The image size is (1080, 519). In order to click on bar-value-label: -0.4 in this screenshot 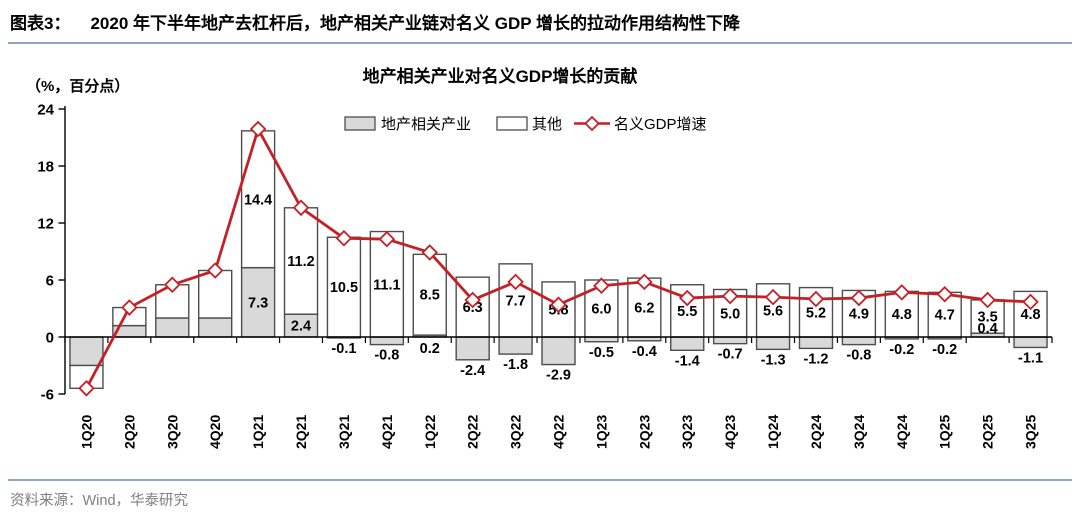, I will do `click(644, 352)`.